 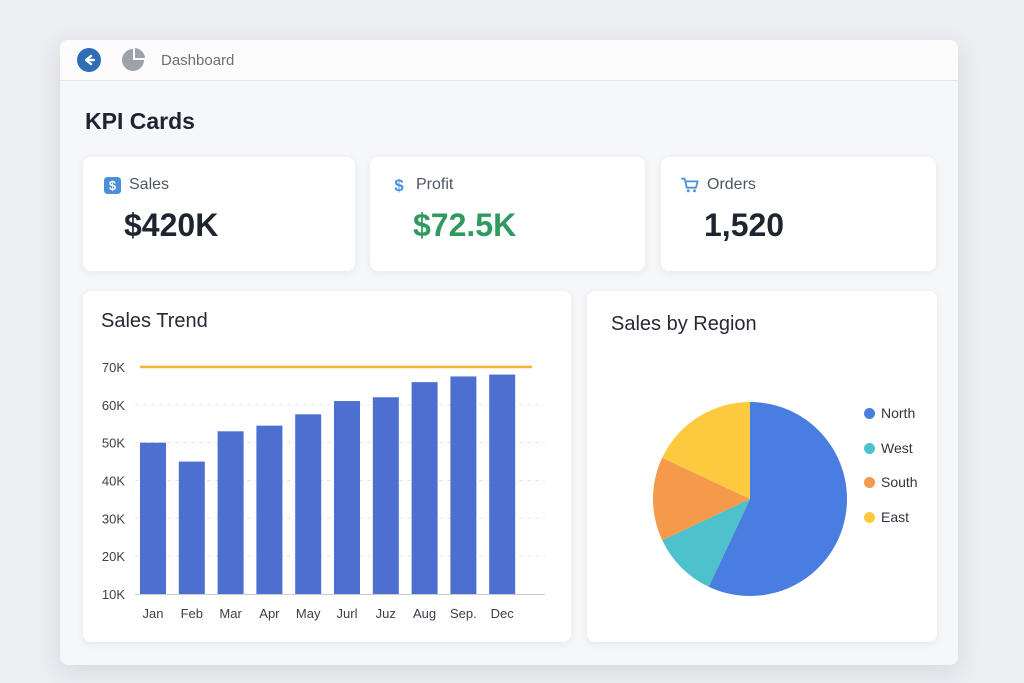 I want to click on kpi-label-orders: Orders, so click(x=718, y=185).